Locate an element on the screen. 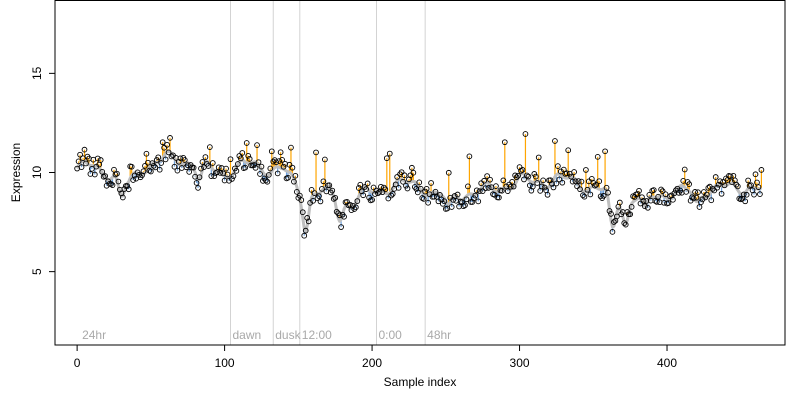  y-axis: 5 10 15 is located at coordinates (43, 170).